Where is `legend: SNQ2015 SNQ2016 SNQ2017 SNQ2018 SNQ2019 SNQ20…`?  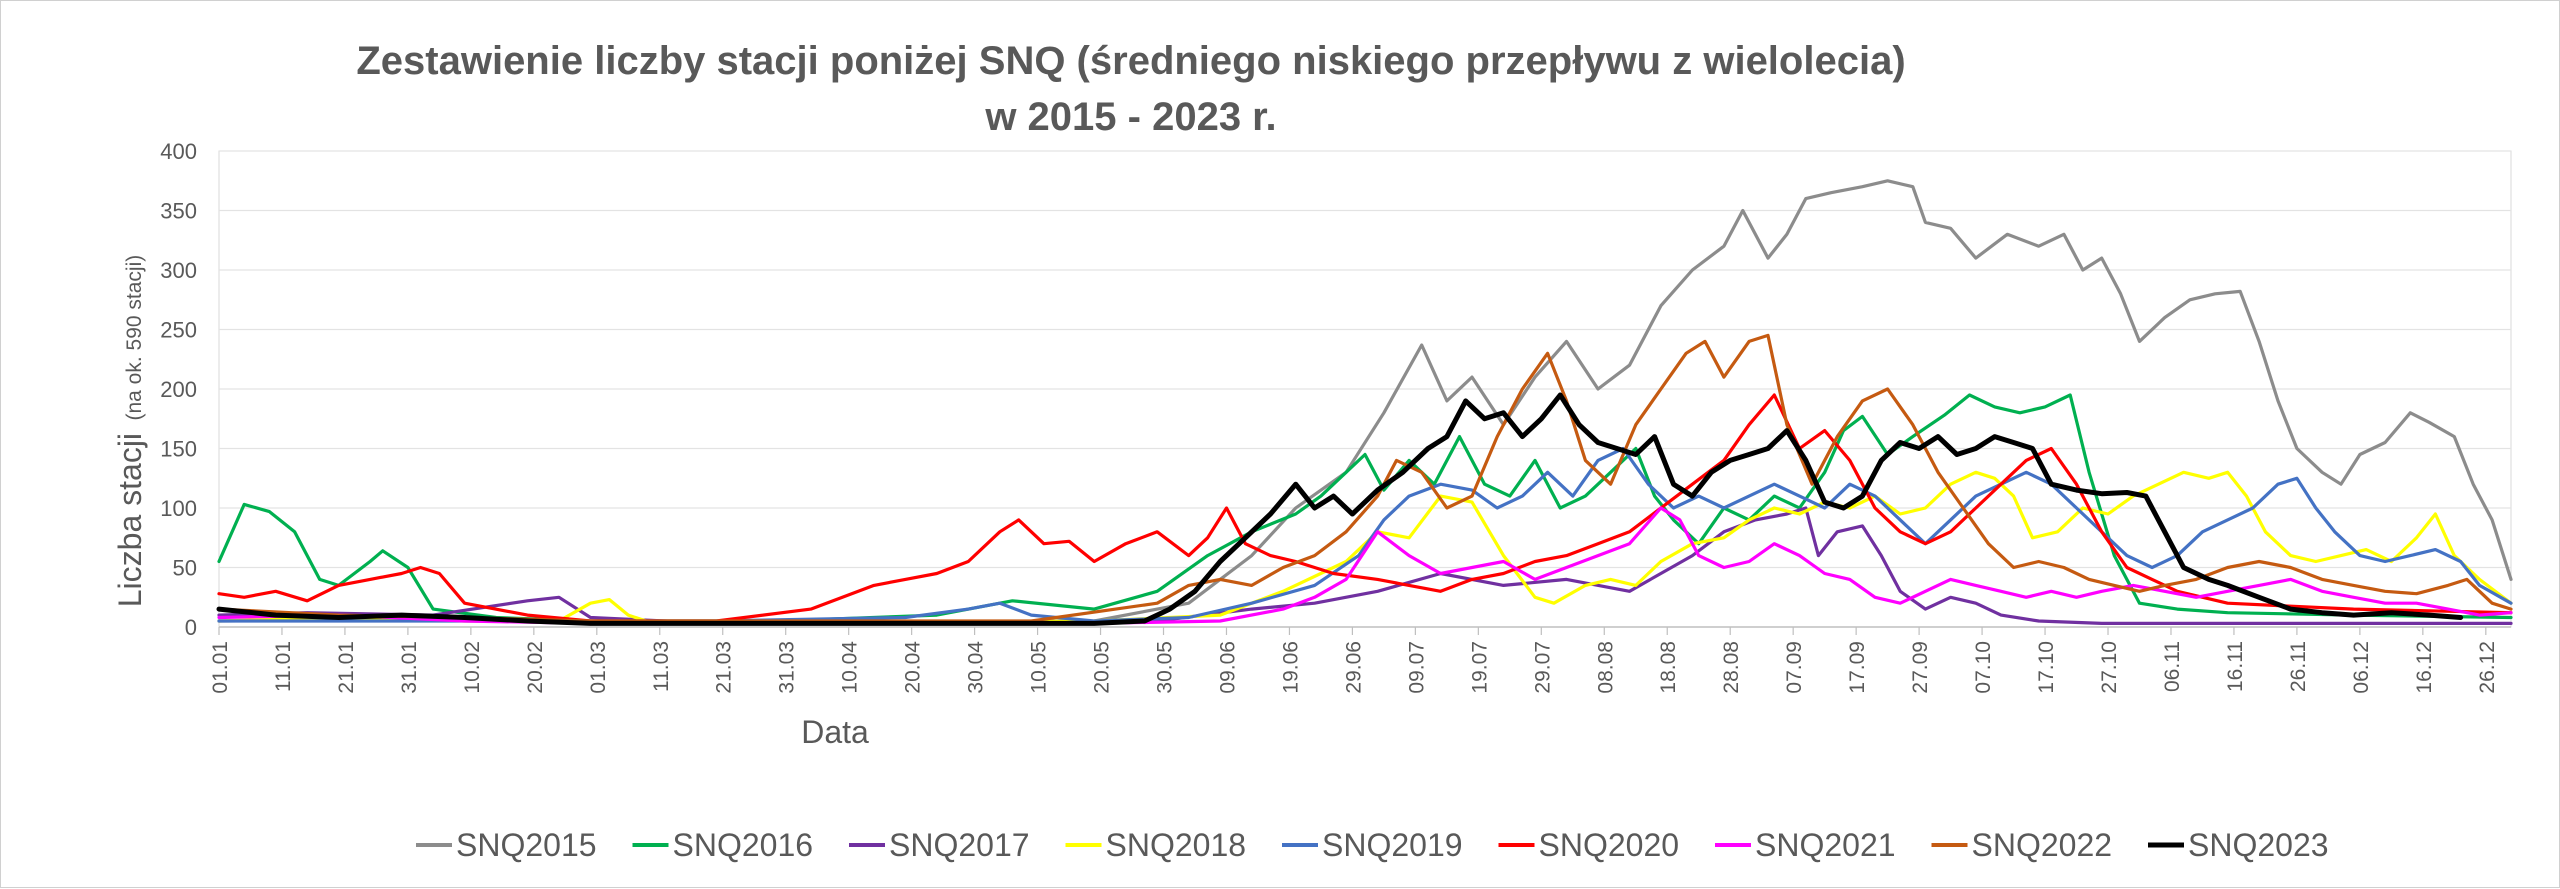 legend: SNQ2015 SNQ2016 SNQ2017 SNQ2018 SNQ2019 SNQ20… is located at coordinates (1372, 845).